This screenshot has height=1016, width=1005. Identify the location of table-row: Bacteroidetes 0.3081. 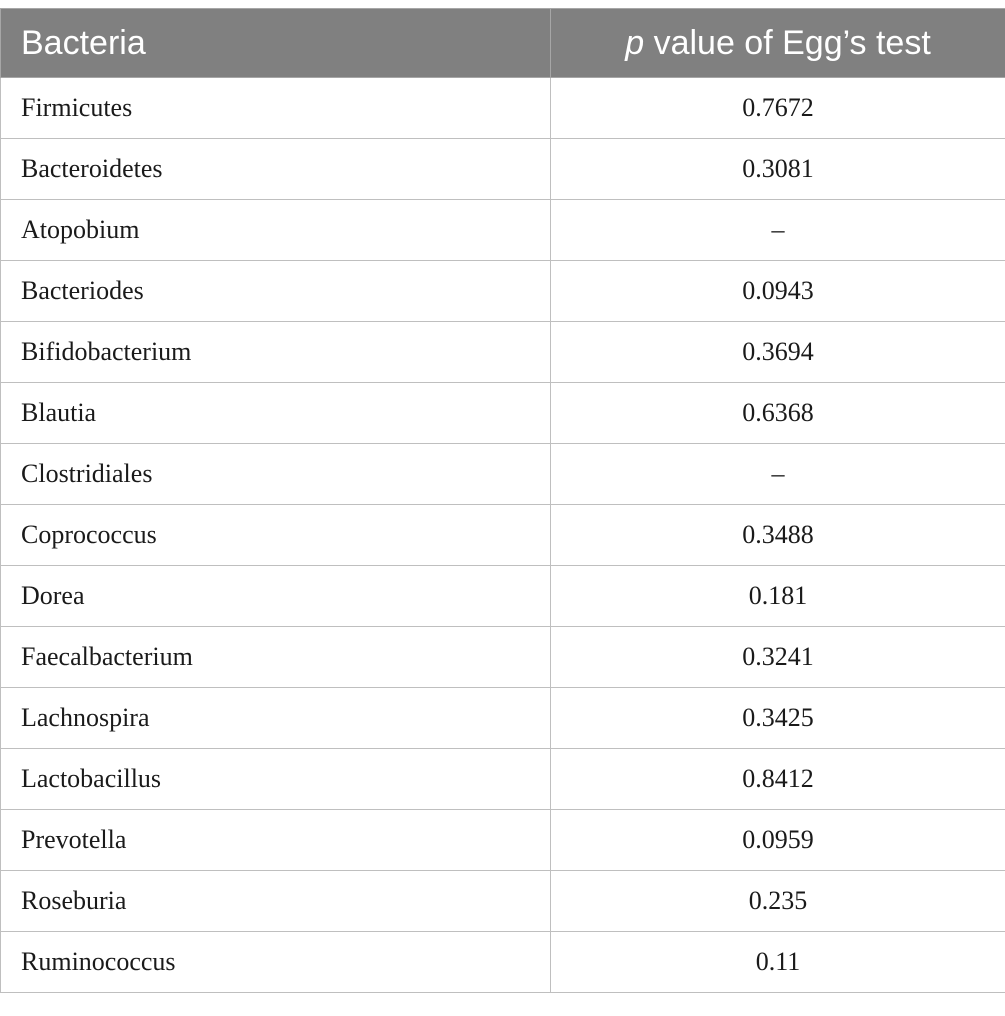
(502, 169).